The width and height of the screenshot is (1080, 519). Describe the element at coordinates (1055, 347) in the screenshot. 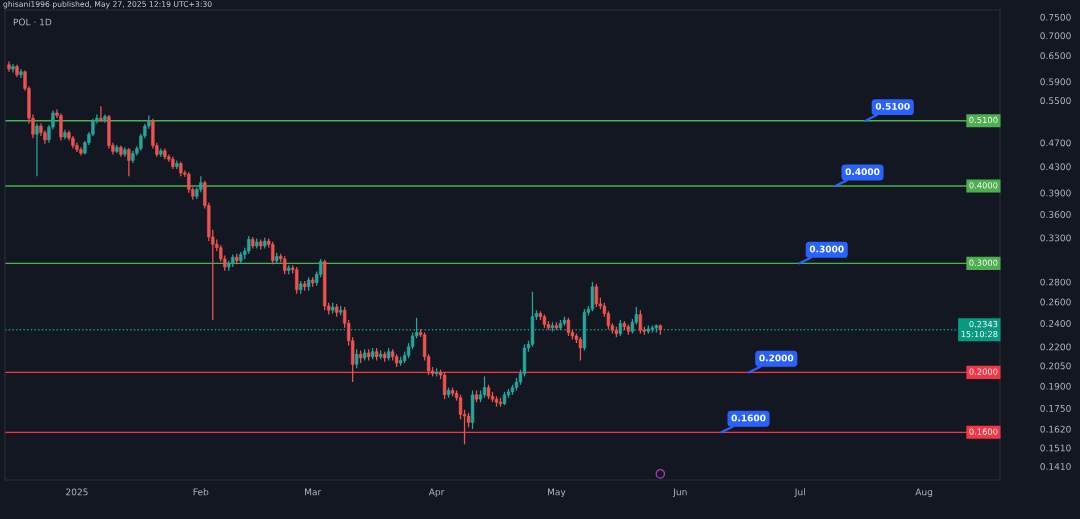

I see `y-tick-label: 0.2200` at that location.